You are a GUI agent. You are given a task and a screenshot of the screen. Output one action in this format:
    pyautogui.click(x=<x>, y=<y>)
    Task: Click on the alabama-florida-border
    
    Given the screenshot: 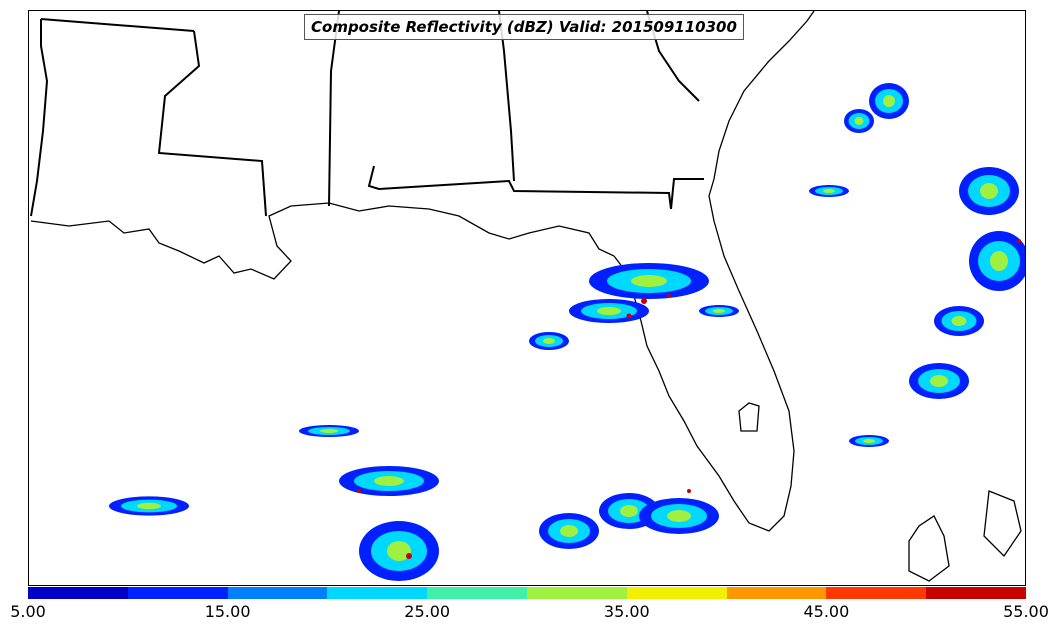 What is the action you would take?
    pyautogui.click(x=519, y=187)
    